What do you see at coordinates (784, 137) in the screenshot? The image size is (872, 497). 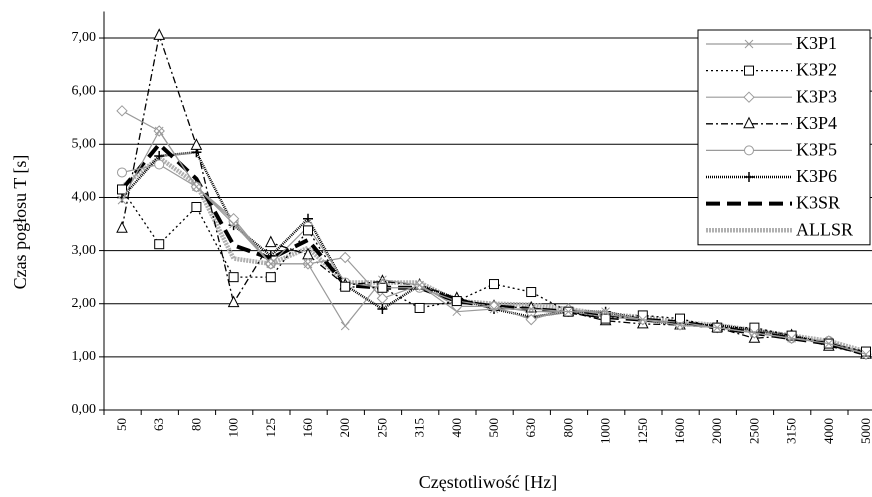 I see `legend-box` at bounding box center [784, 137].